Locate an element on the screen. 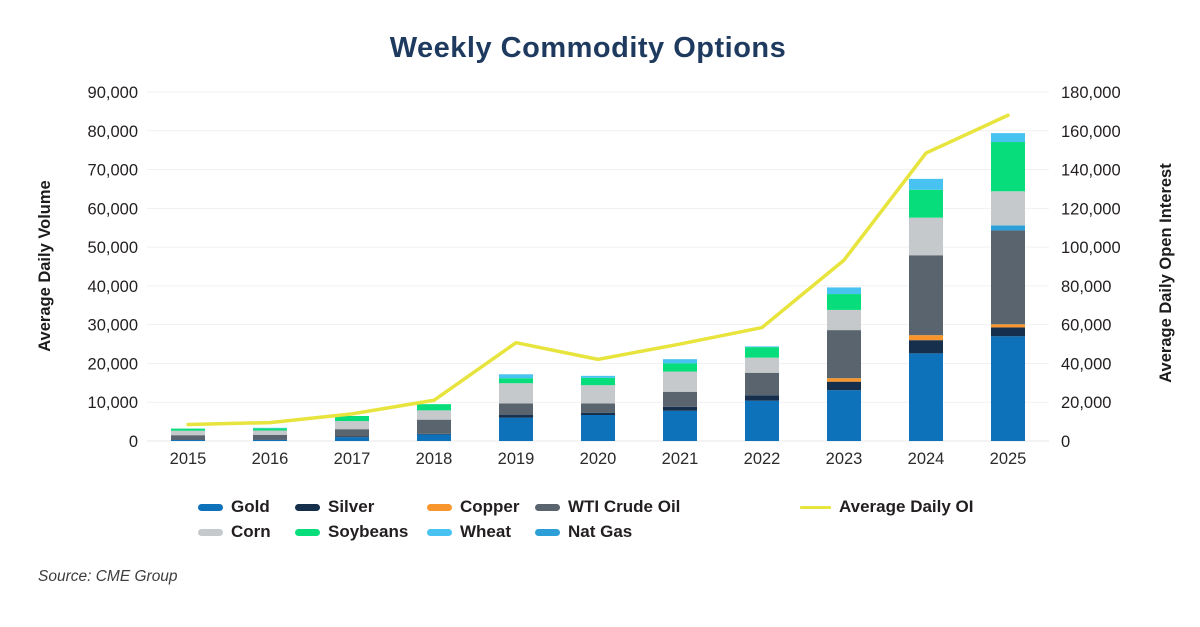  bar-segment-wti-crude-oil-2018 is located at coordinates (434, 426).